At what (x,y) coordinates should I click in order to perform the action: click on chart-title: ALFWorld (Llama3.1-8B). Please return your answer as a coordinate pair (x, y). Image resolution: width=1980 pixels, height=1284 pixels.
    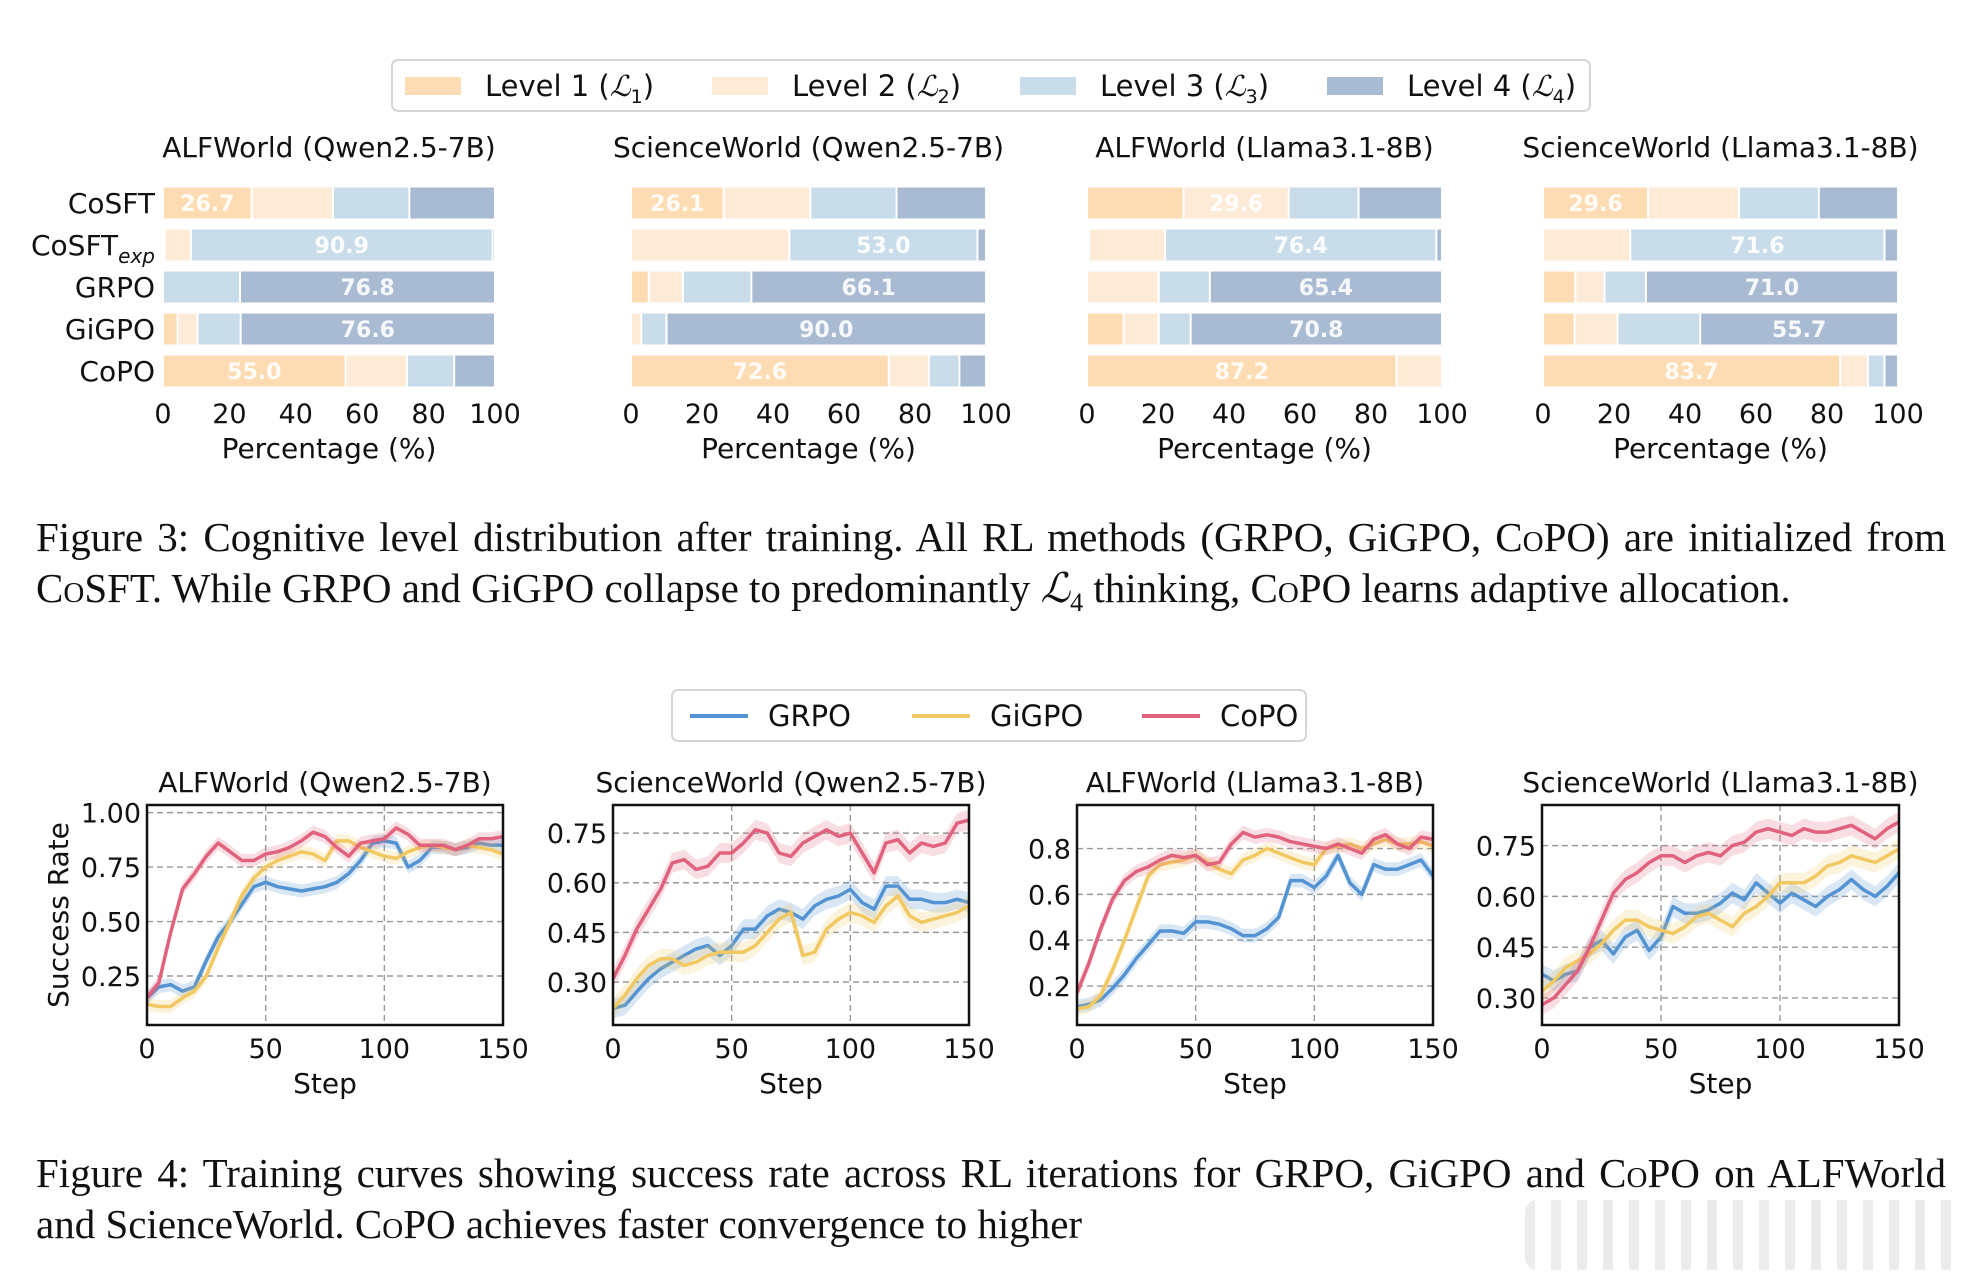
    Looking at the image, I should click on (1264, 147).